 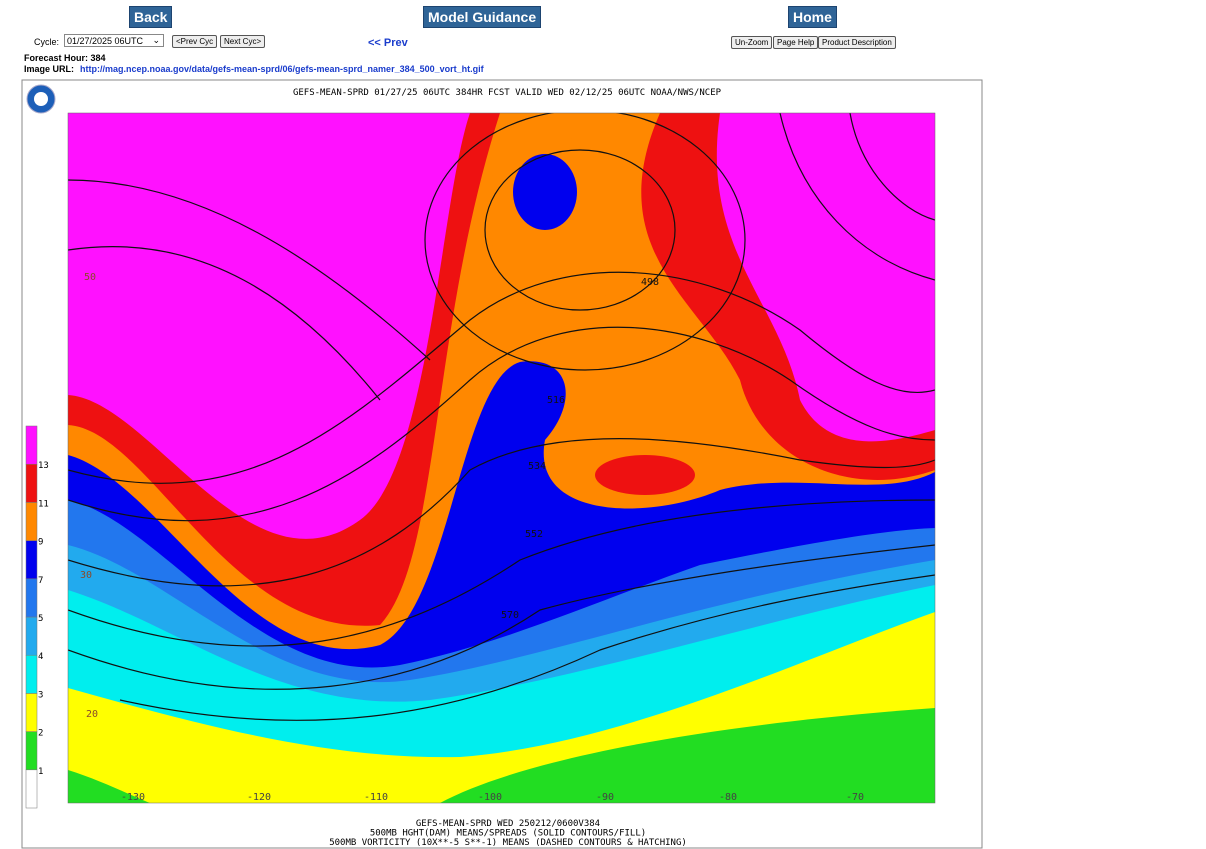 What do you see at coordinates (650, 282) in the screenshot?
I see `contour-label: 498` at bounding box center [650, 282].